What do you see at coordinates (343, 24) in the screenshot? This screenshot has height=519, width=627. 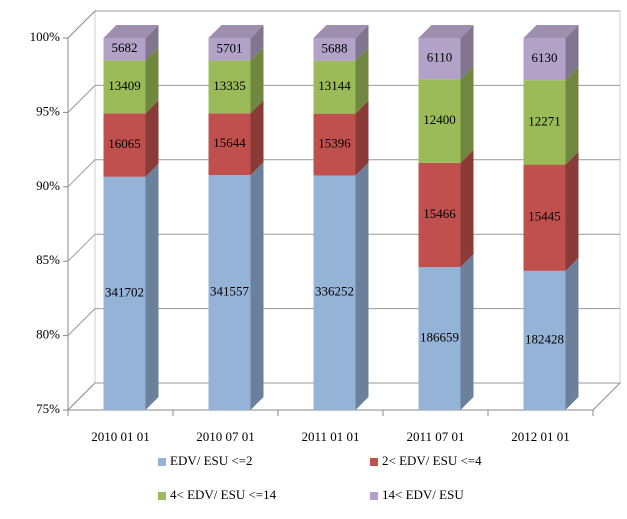 I see `grid-line` at bounding box center [343, 24].